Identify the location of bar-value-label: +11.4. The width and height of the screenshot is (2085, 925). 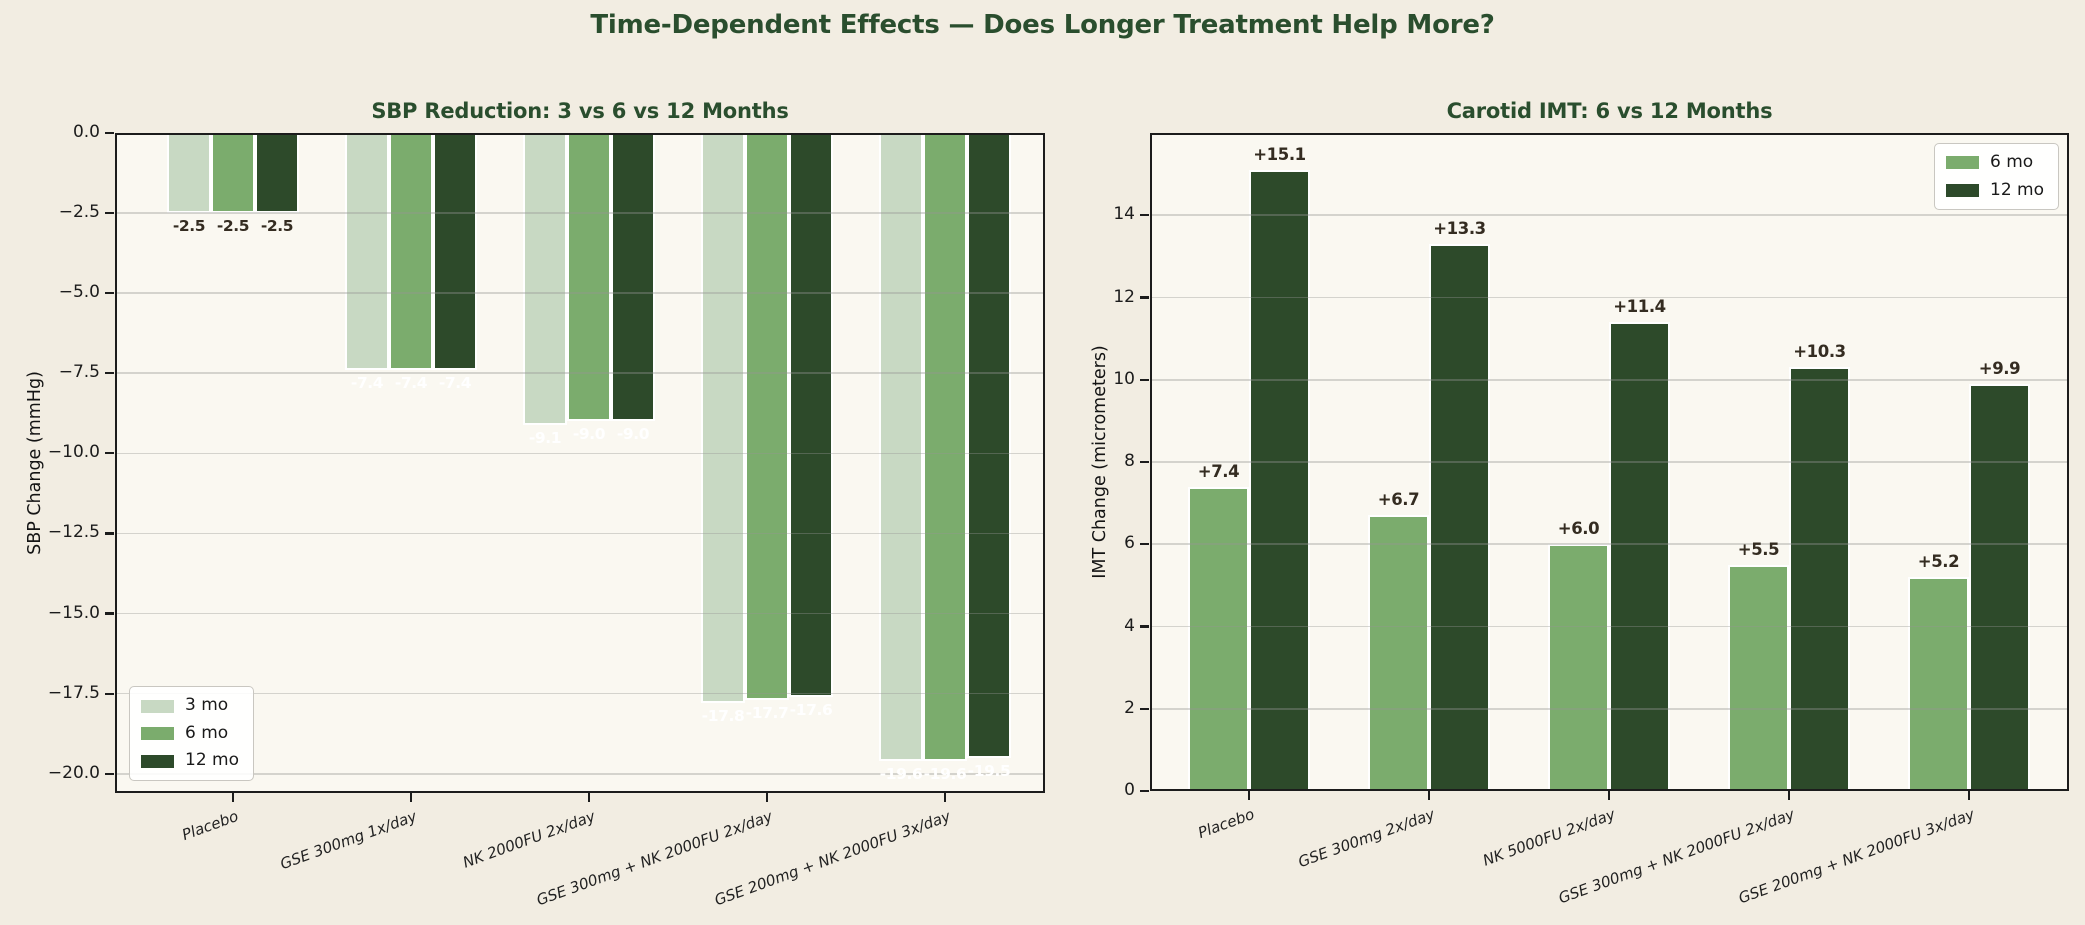
(1639, 307).